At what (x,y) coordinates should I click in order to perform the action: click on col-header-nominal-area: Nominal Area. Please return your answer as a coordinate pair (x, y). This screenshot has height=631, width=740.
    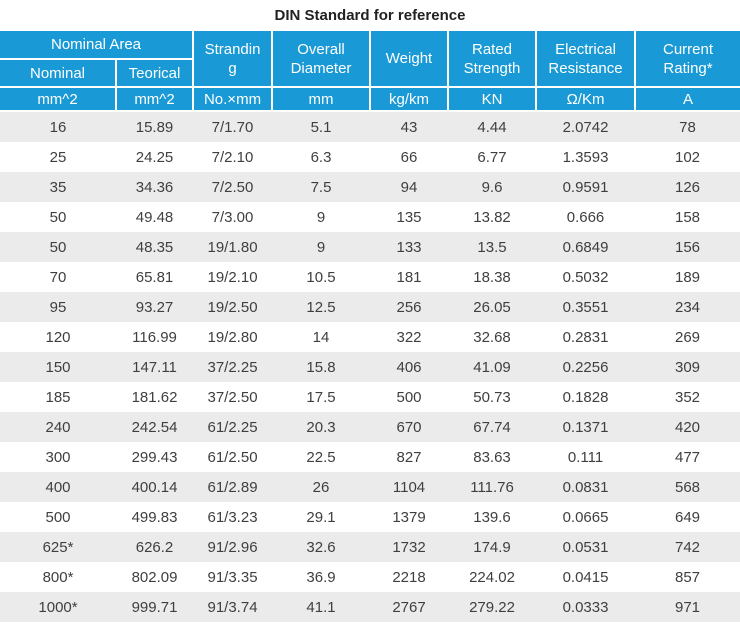
    Looking at the image, I should click on (97, 45).